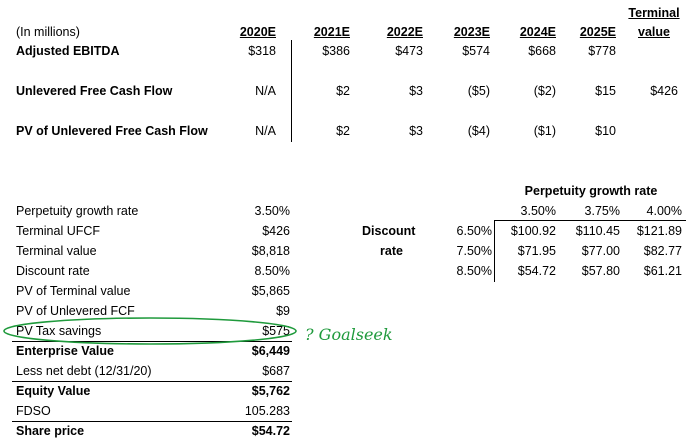 The width and height of the screenshot is (687, 442). What do you see at coordinates (84, 371) in the screenshot?
I see `val-label-less-net-debt: Less net debt (12/31/20)` at bounding box center [84, 371].